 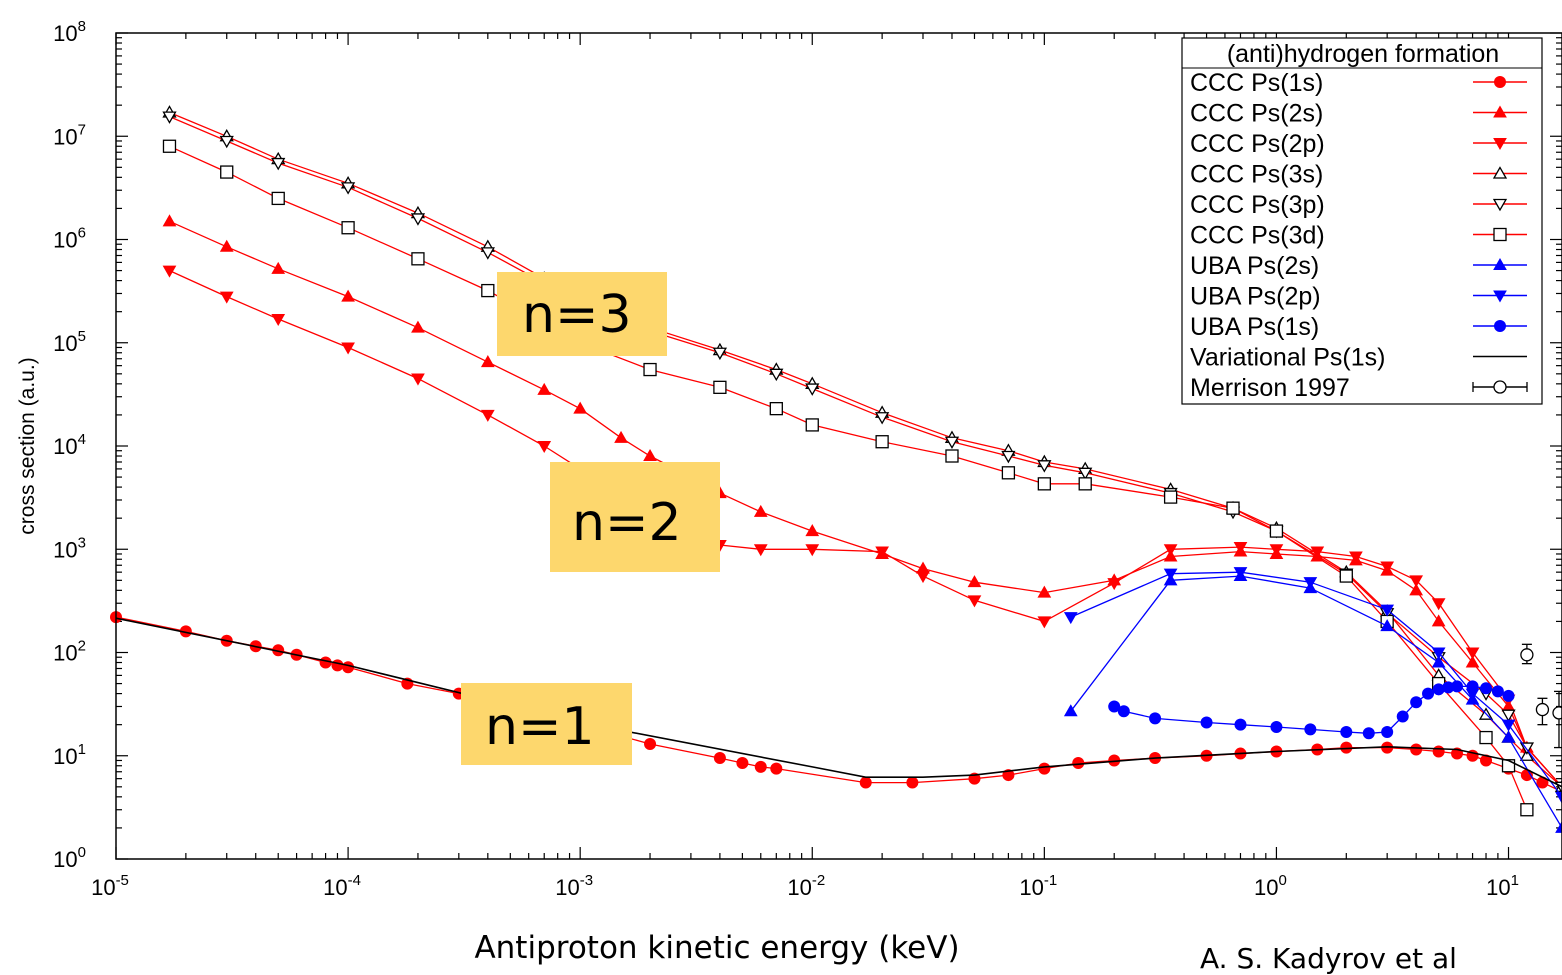 What do you see at coordinates (1502, 886) in the screenshot?
I see `x-tick-label: 10¹` at bounding box center [1502, 886].